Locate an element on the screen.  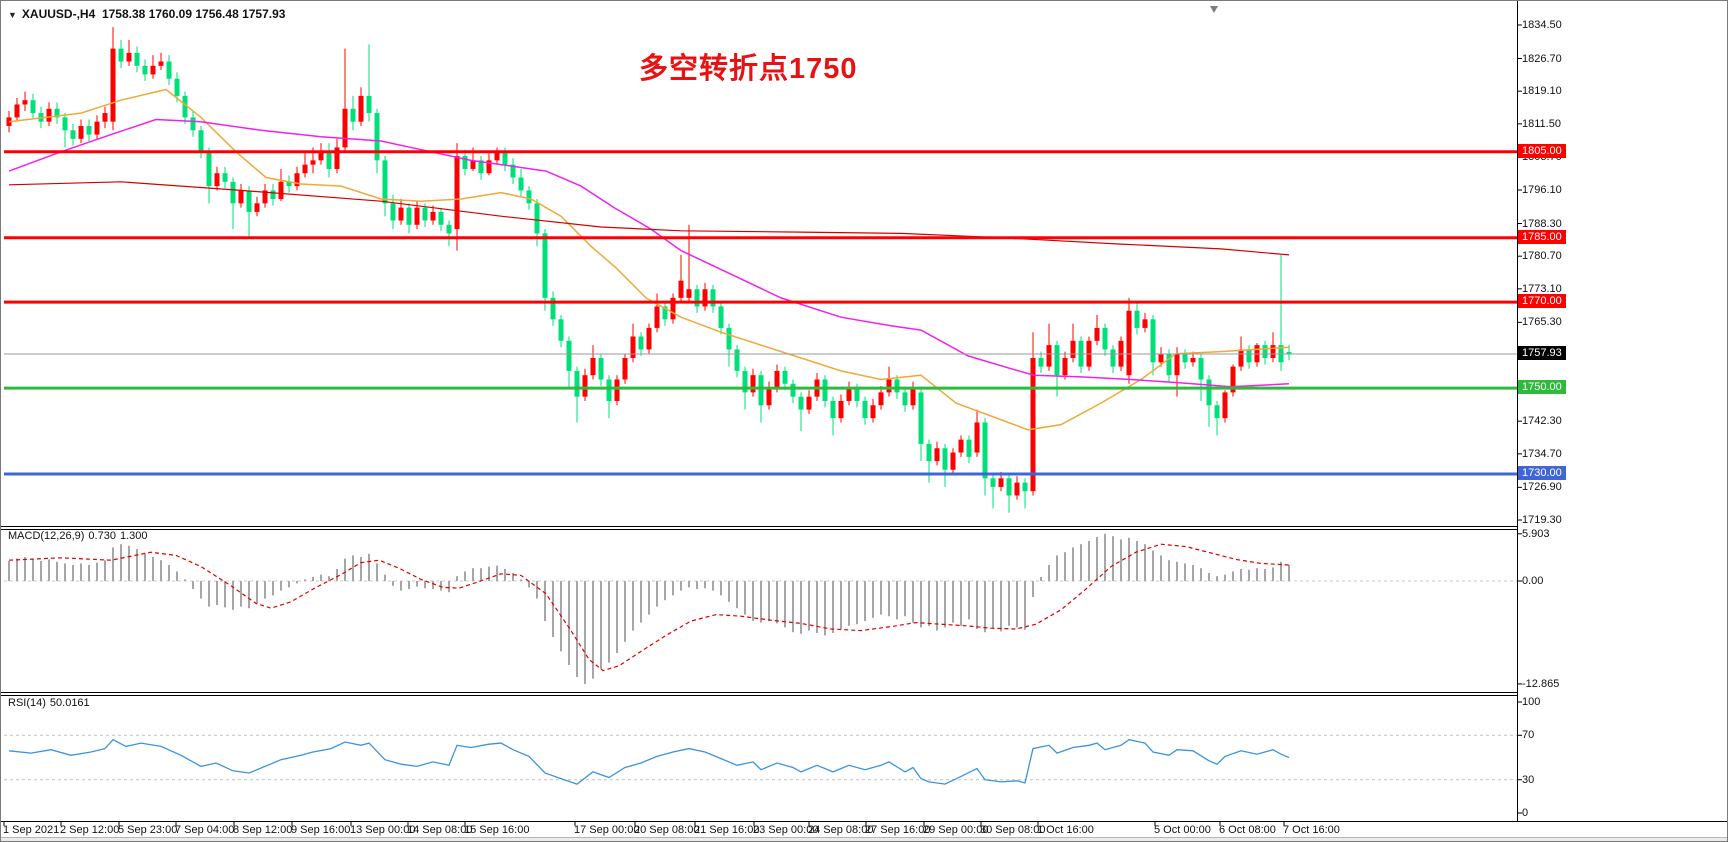
price-axis-tick-label: 1734.70 is located at coordinates (1542, 453).